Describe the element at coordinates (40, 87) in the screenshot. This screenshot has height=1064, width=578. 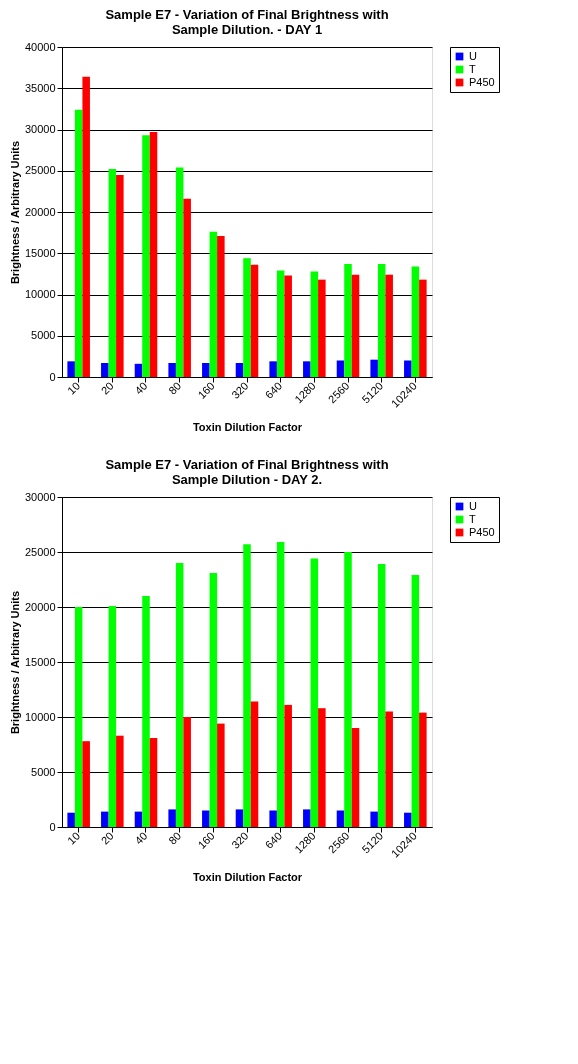
I see `y-tick-label: 35000` at that location.